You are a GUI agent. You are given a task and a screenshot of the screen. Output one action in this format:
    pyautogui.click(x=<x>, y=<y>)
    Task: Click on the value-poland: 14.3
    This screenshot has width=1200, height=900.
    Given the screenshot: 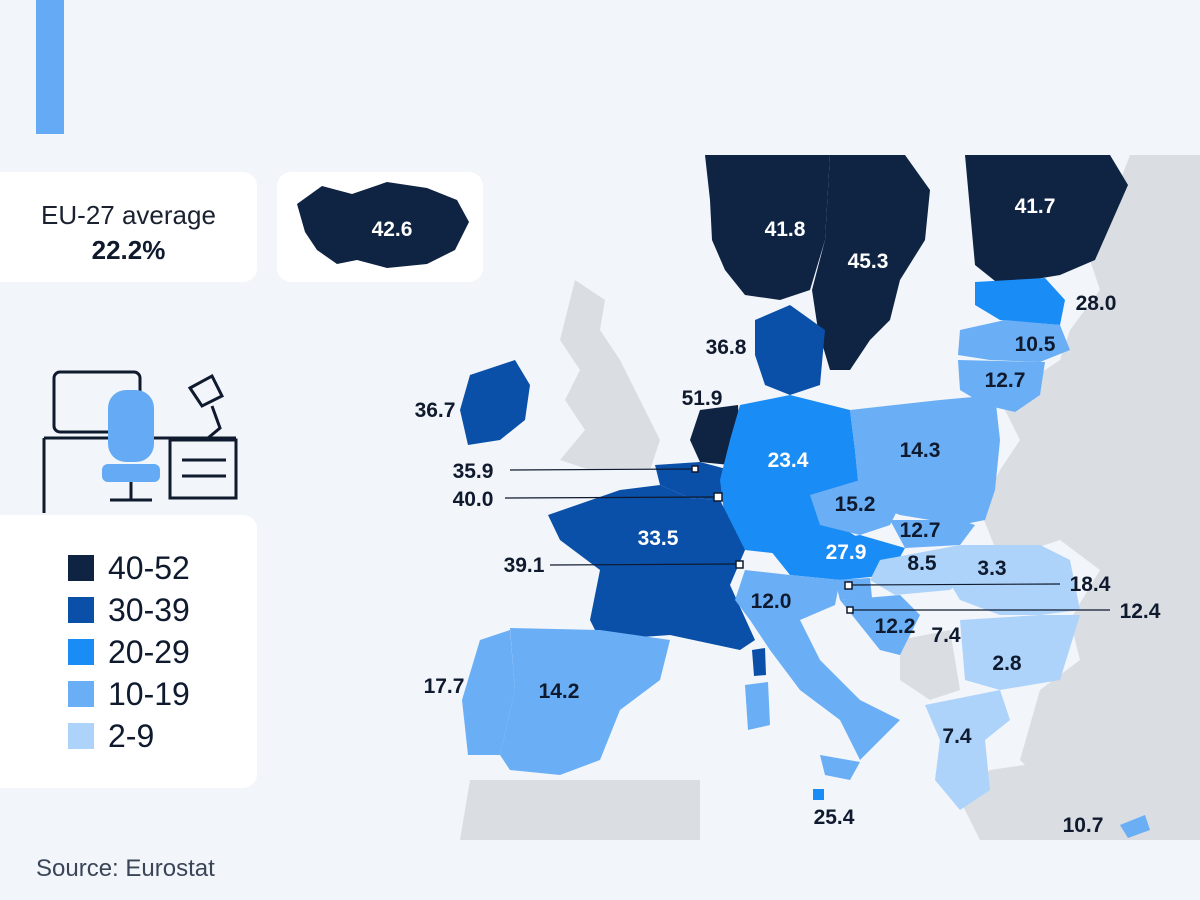 What is the action you would take?
    pyautogui.click(x=920, y=450)
    